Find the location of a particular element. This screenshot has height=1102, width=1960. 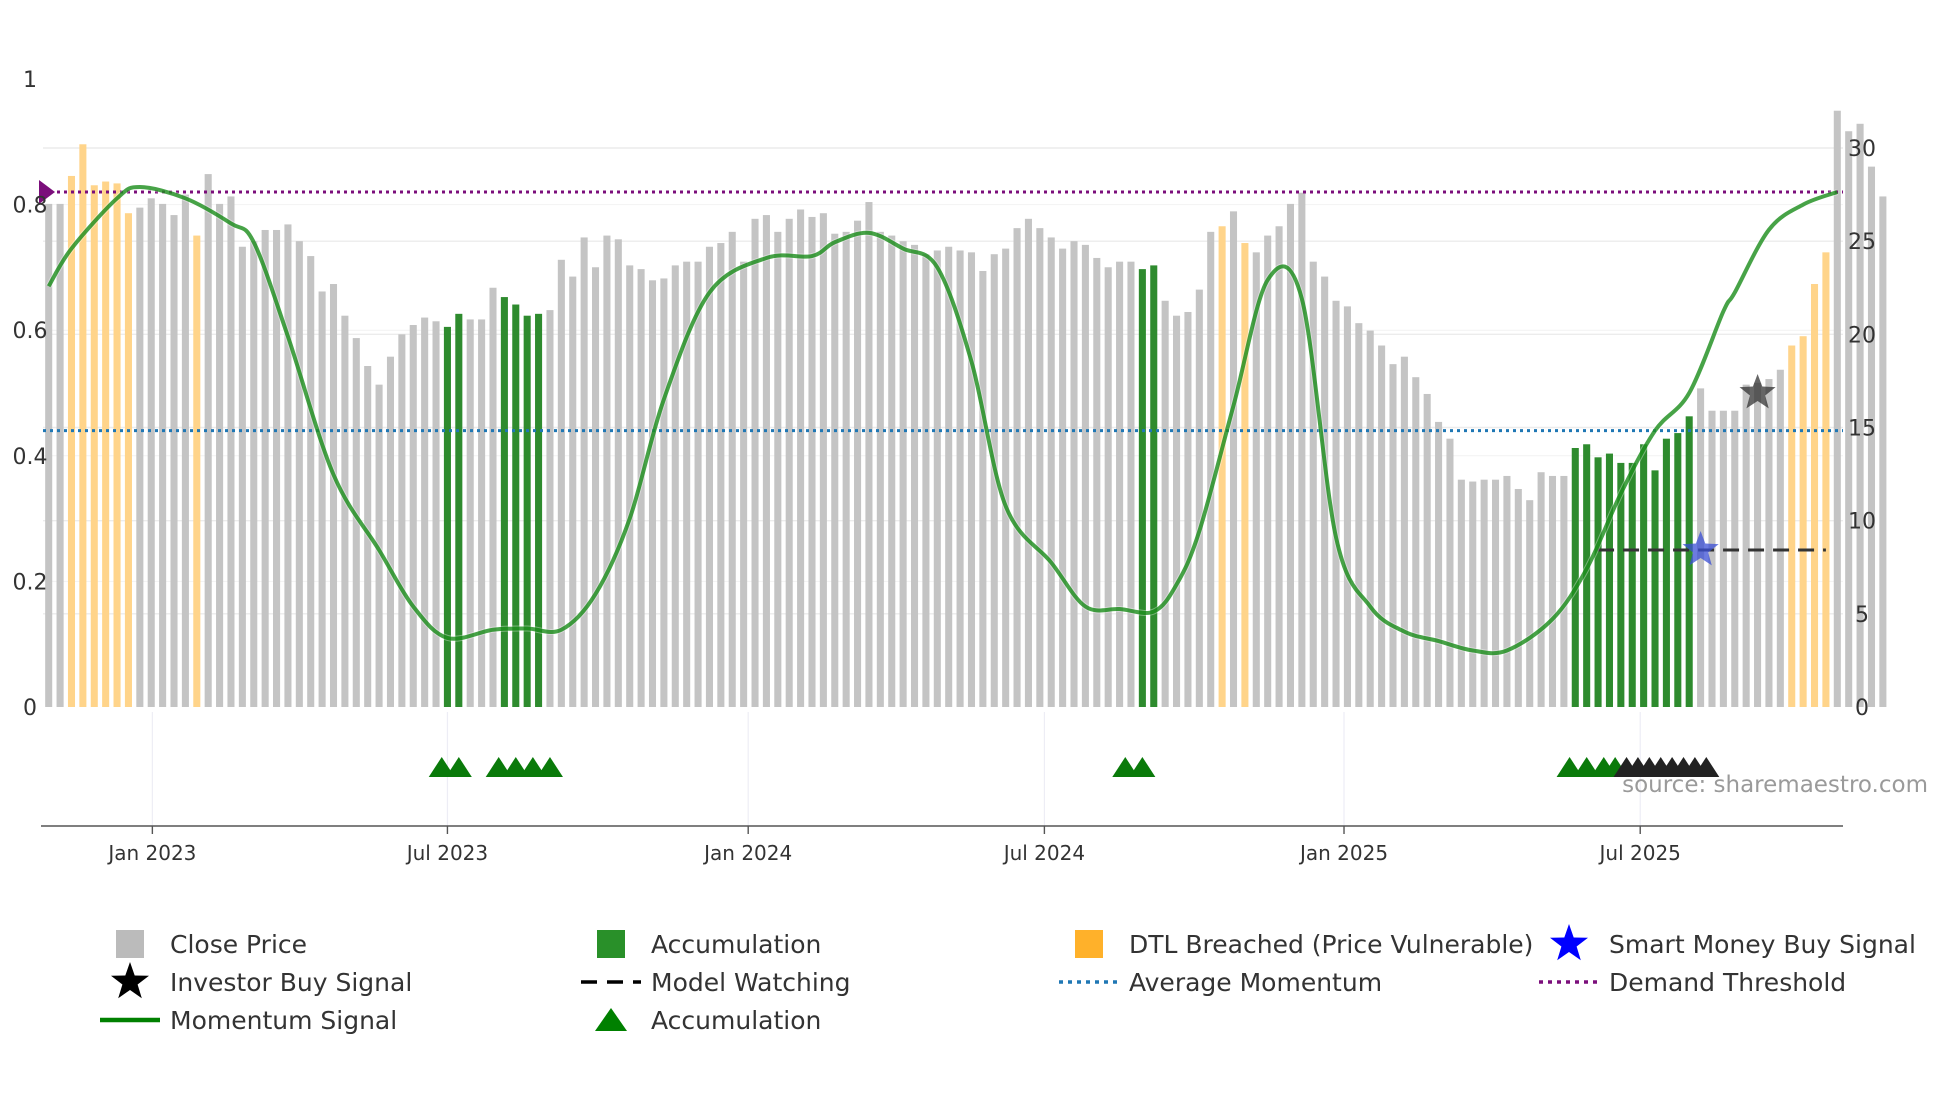

legend-item: Smart Money Buy Signal is located at coordinates (1733, 942).